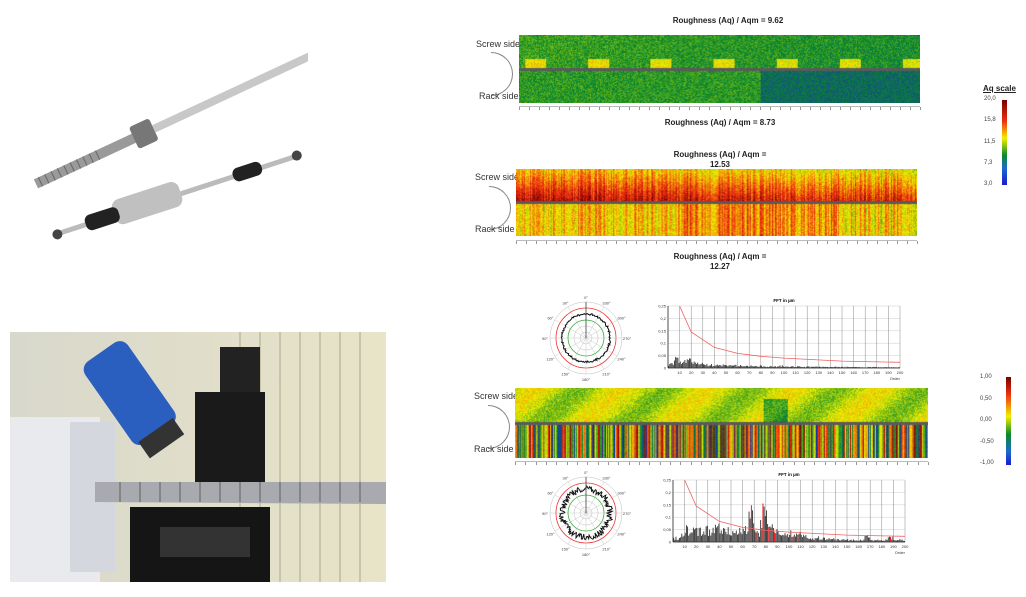 The height and width of the screenshot is (597, 1026). Describe the element at coordinates (586, 297) in the screenshot. I see `polar-angle-label: 0°` at that location.